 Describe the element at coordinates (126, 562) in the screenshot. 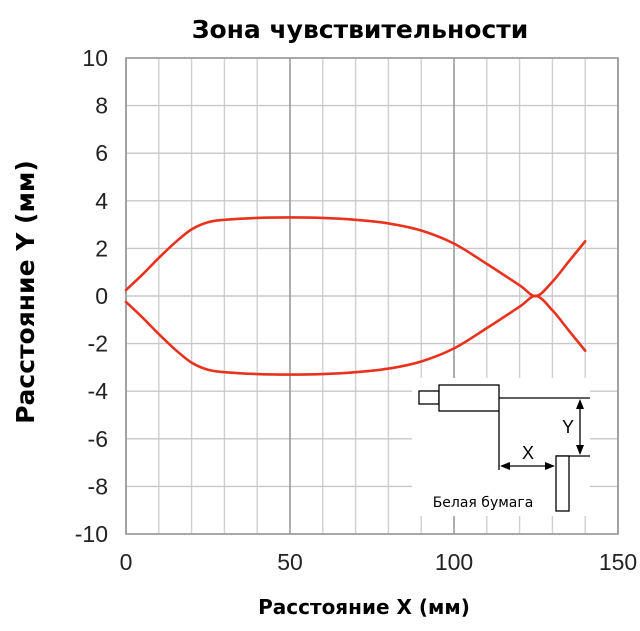

I see `x-tick-label: 0` at that location.